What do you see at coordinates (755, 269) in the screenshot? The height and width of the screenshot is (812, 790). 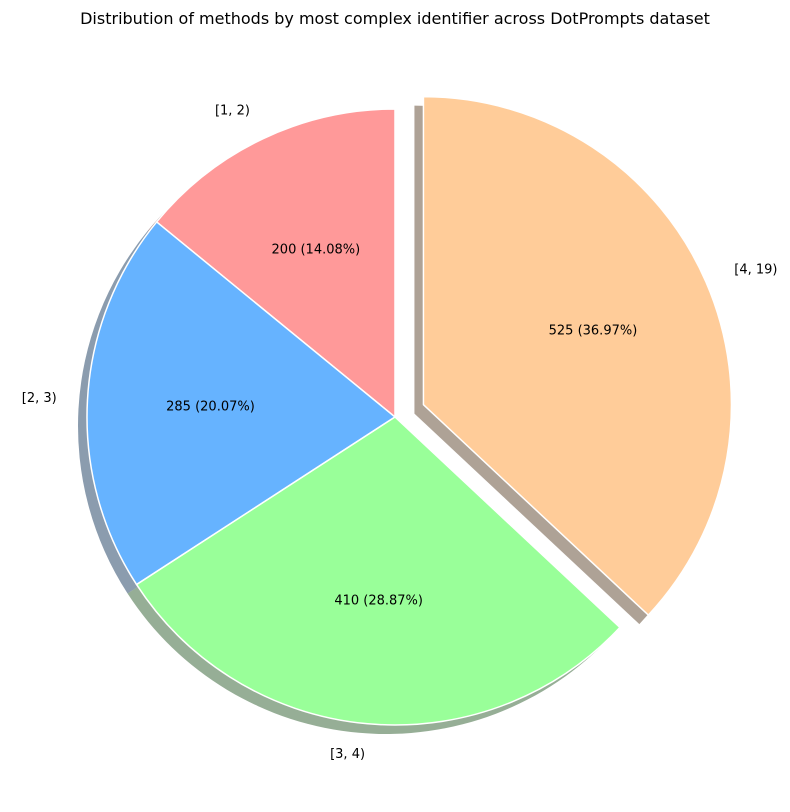 I see `category-label-4-19: [4, 19)` at bounding box center [755, 269].